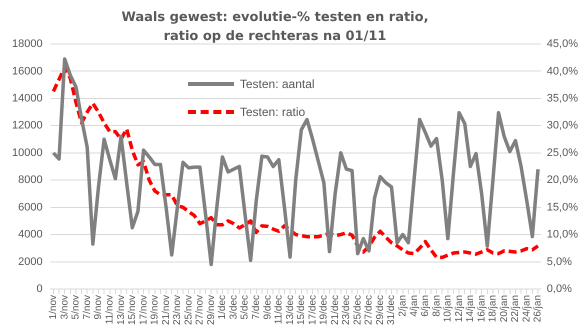 The image size is (588, 328). What do you see at coordinates (76, 307) in the screenshot?
I see `x-tick-label: 5/nov` at bounding box center [76, 307].